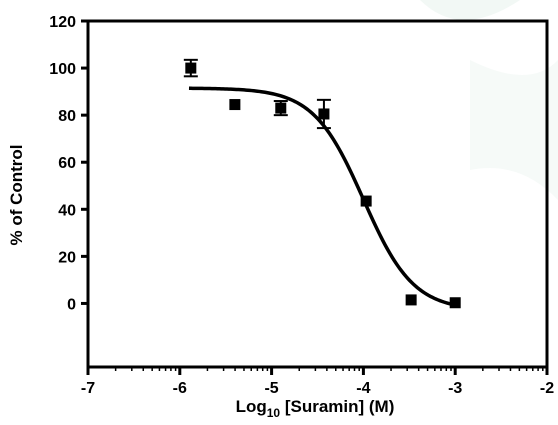  I want to click on y-tick-label: 20, so click(67, 257).